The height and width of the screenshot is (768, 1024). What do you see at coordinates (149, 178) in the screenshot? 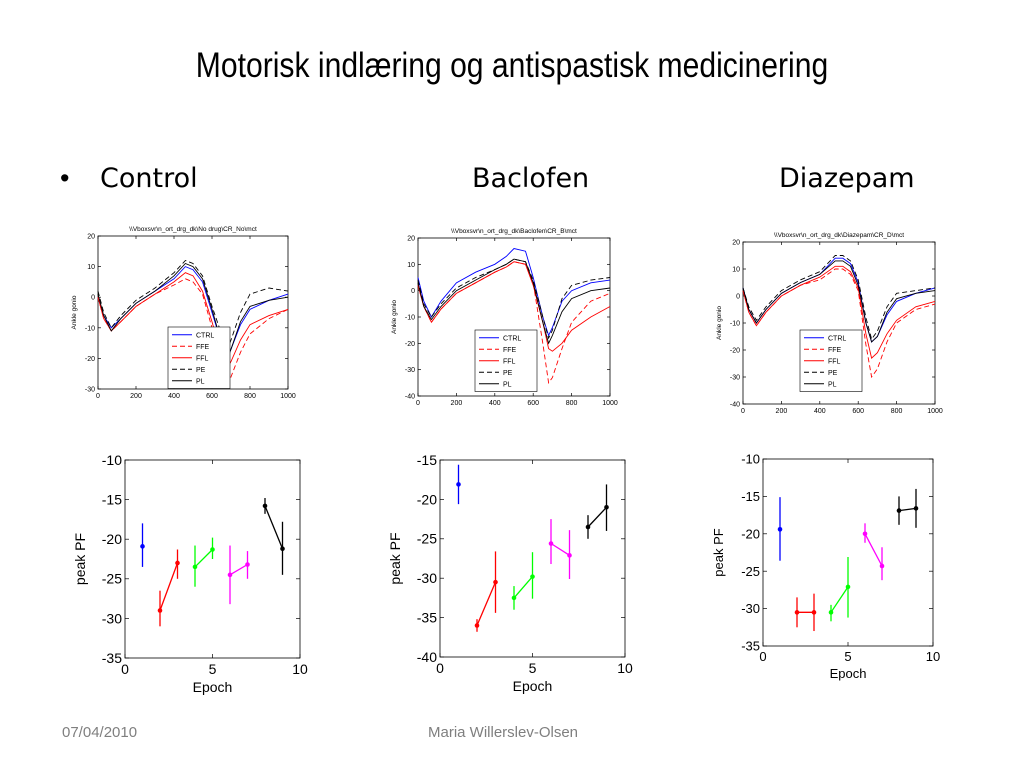
I see `column-label-control: Control` at bounding box center [149, 178].